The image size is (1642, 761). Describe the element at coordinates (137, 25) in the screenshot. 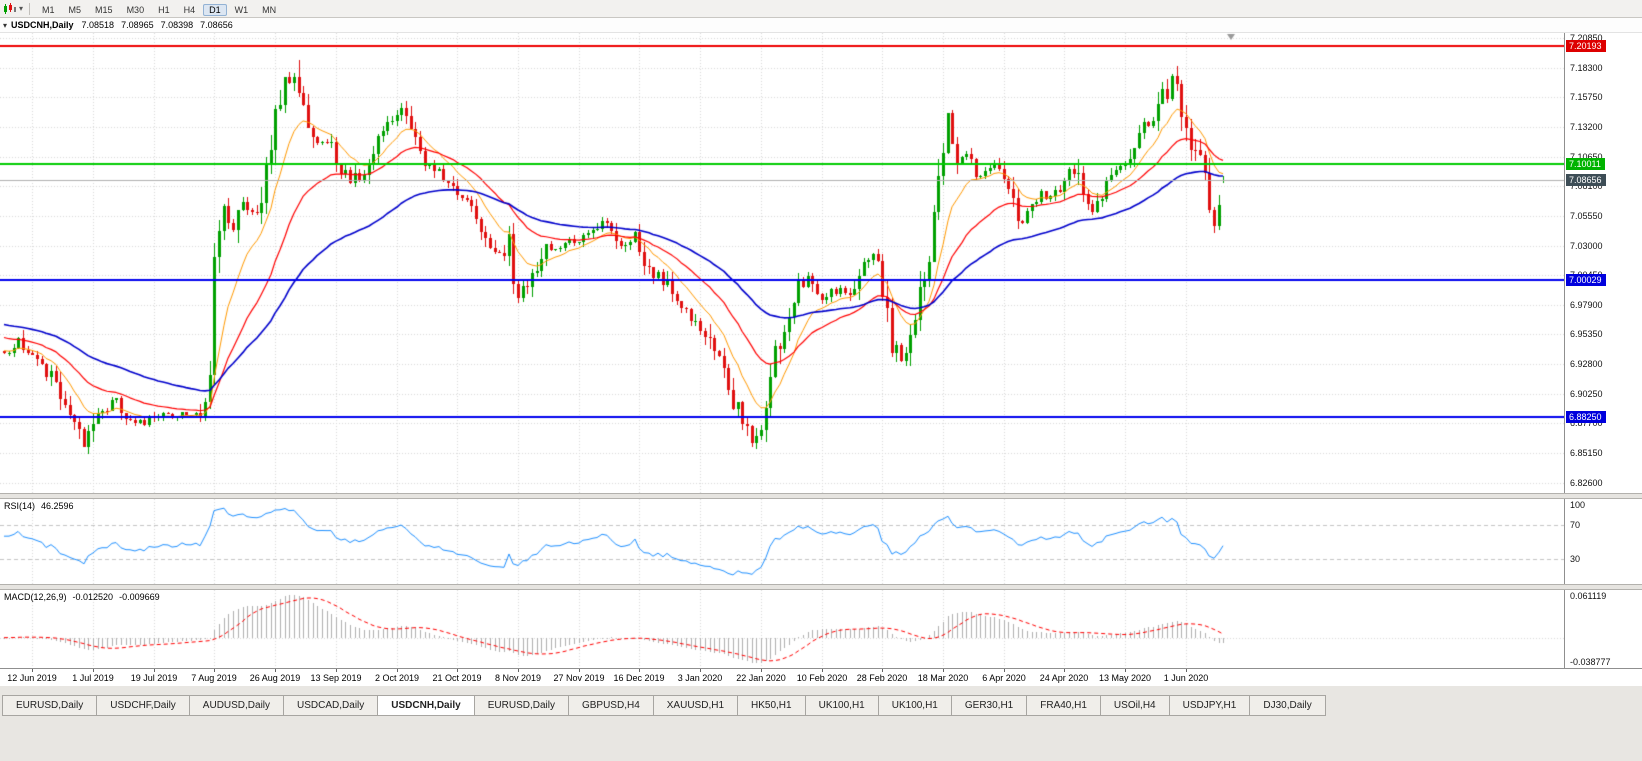

I see `ohlc-high: 7.08965` at that location.